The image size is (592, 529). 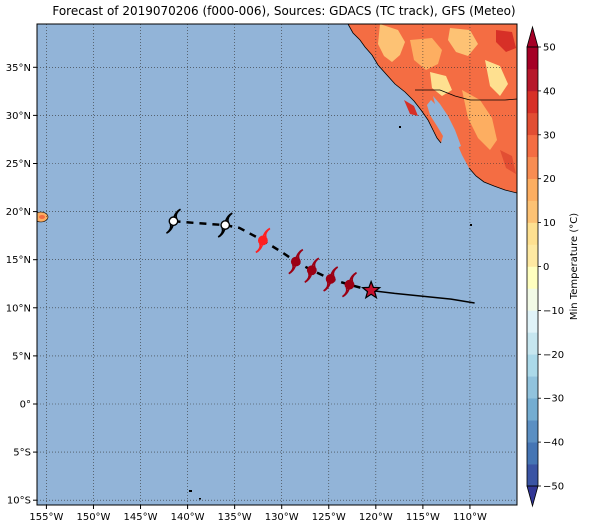 I want to click on colorbar-tick-label: 10, so click(x=549, y=223).